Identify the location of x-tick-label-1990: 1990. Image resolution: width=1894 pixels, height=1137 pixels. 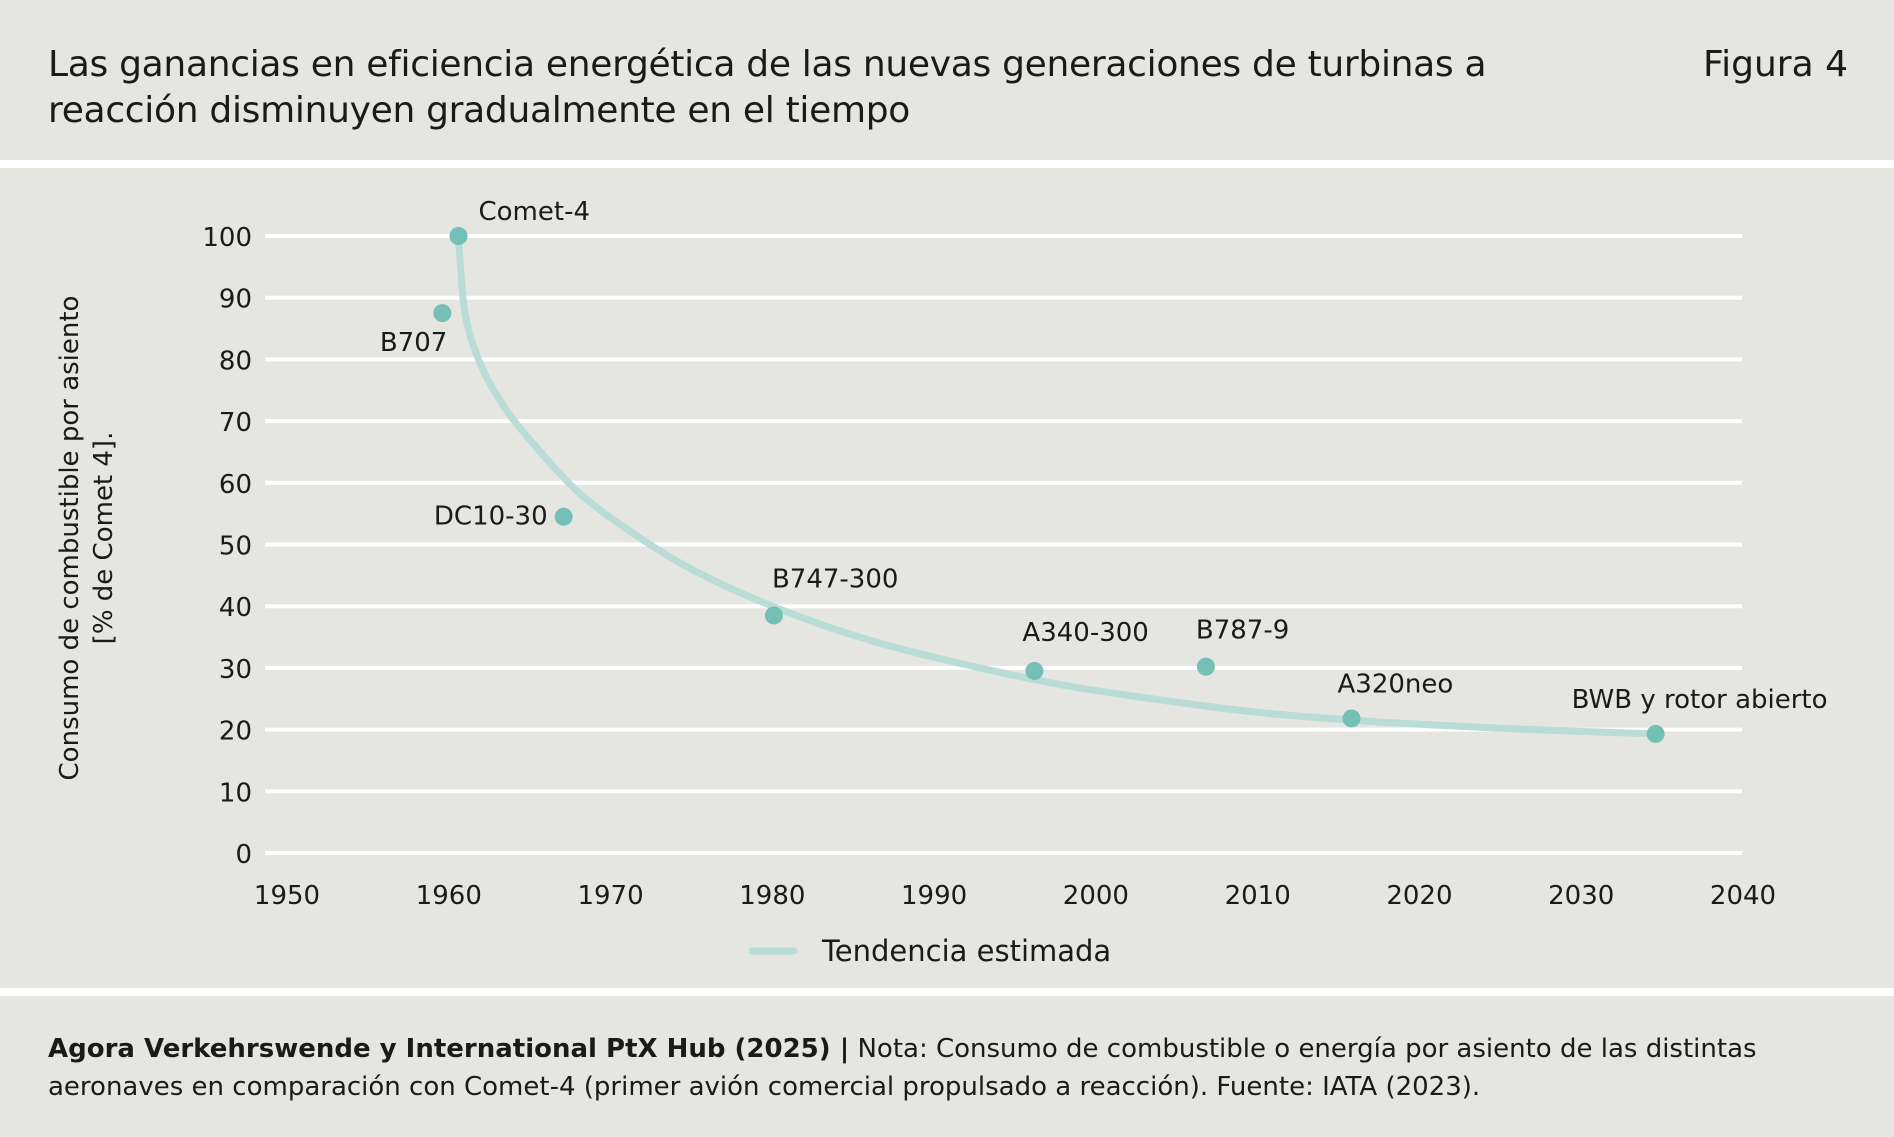
(934, 896).